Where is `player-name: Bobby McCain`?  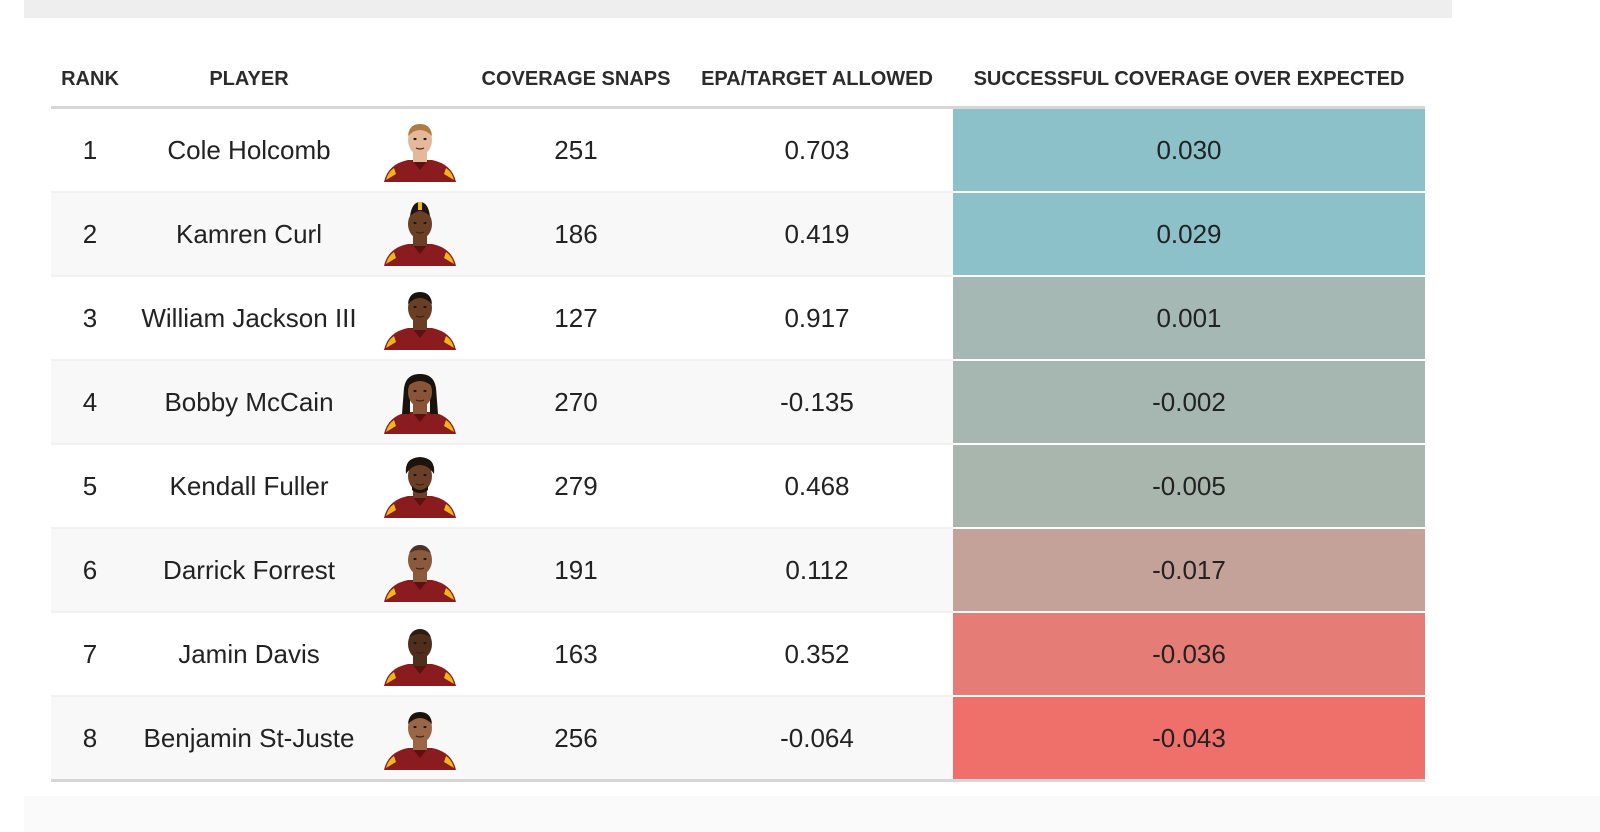 player-name: Bobby McCain is located at coordinates (249, 402).